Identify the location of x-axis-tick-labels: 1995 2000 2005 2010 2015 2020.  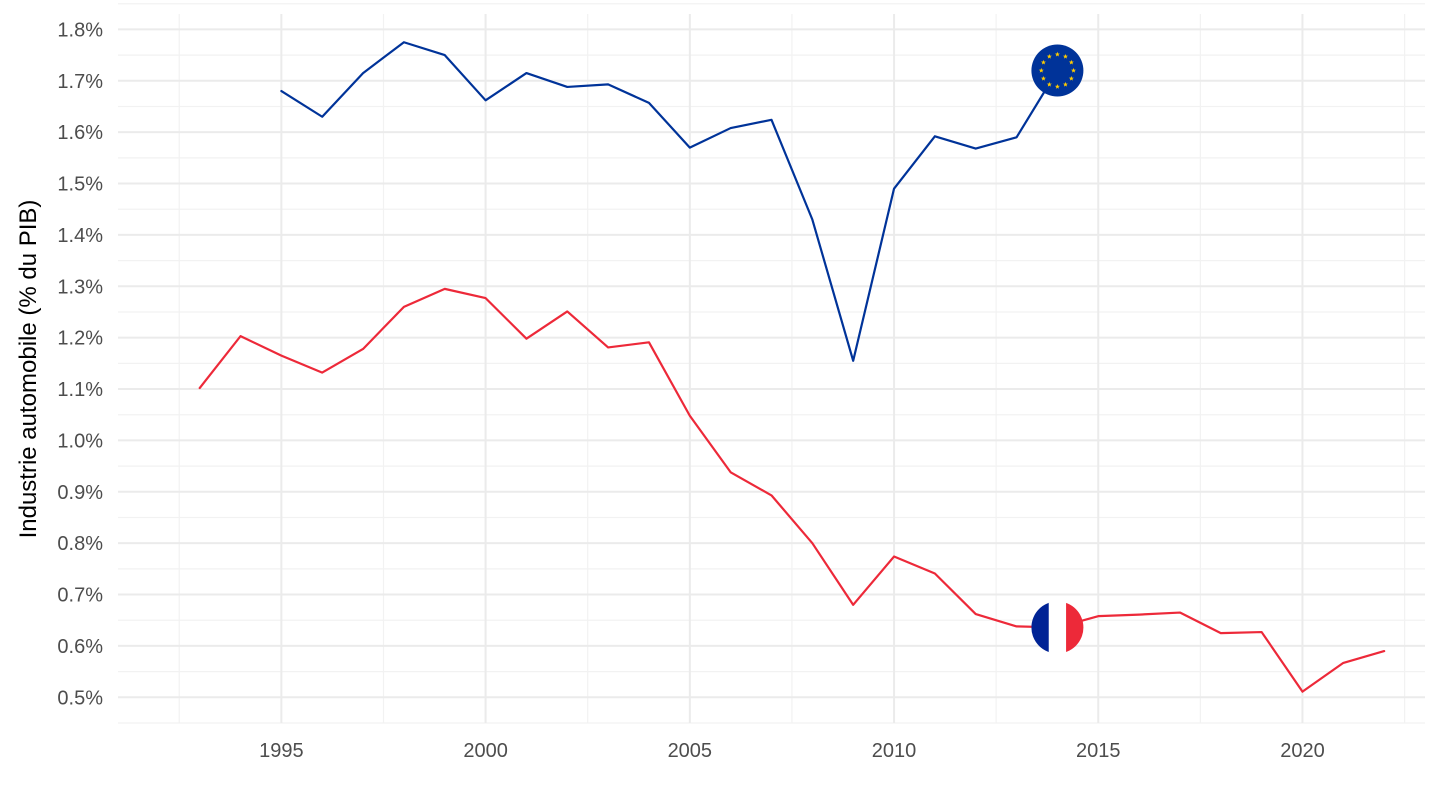
(792, 751).